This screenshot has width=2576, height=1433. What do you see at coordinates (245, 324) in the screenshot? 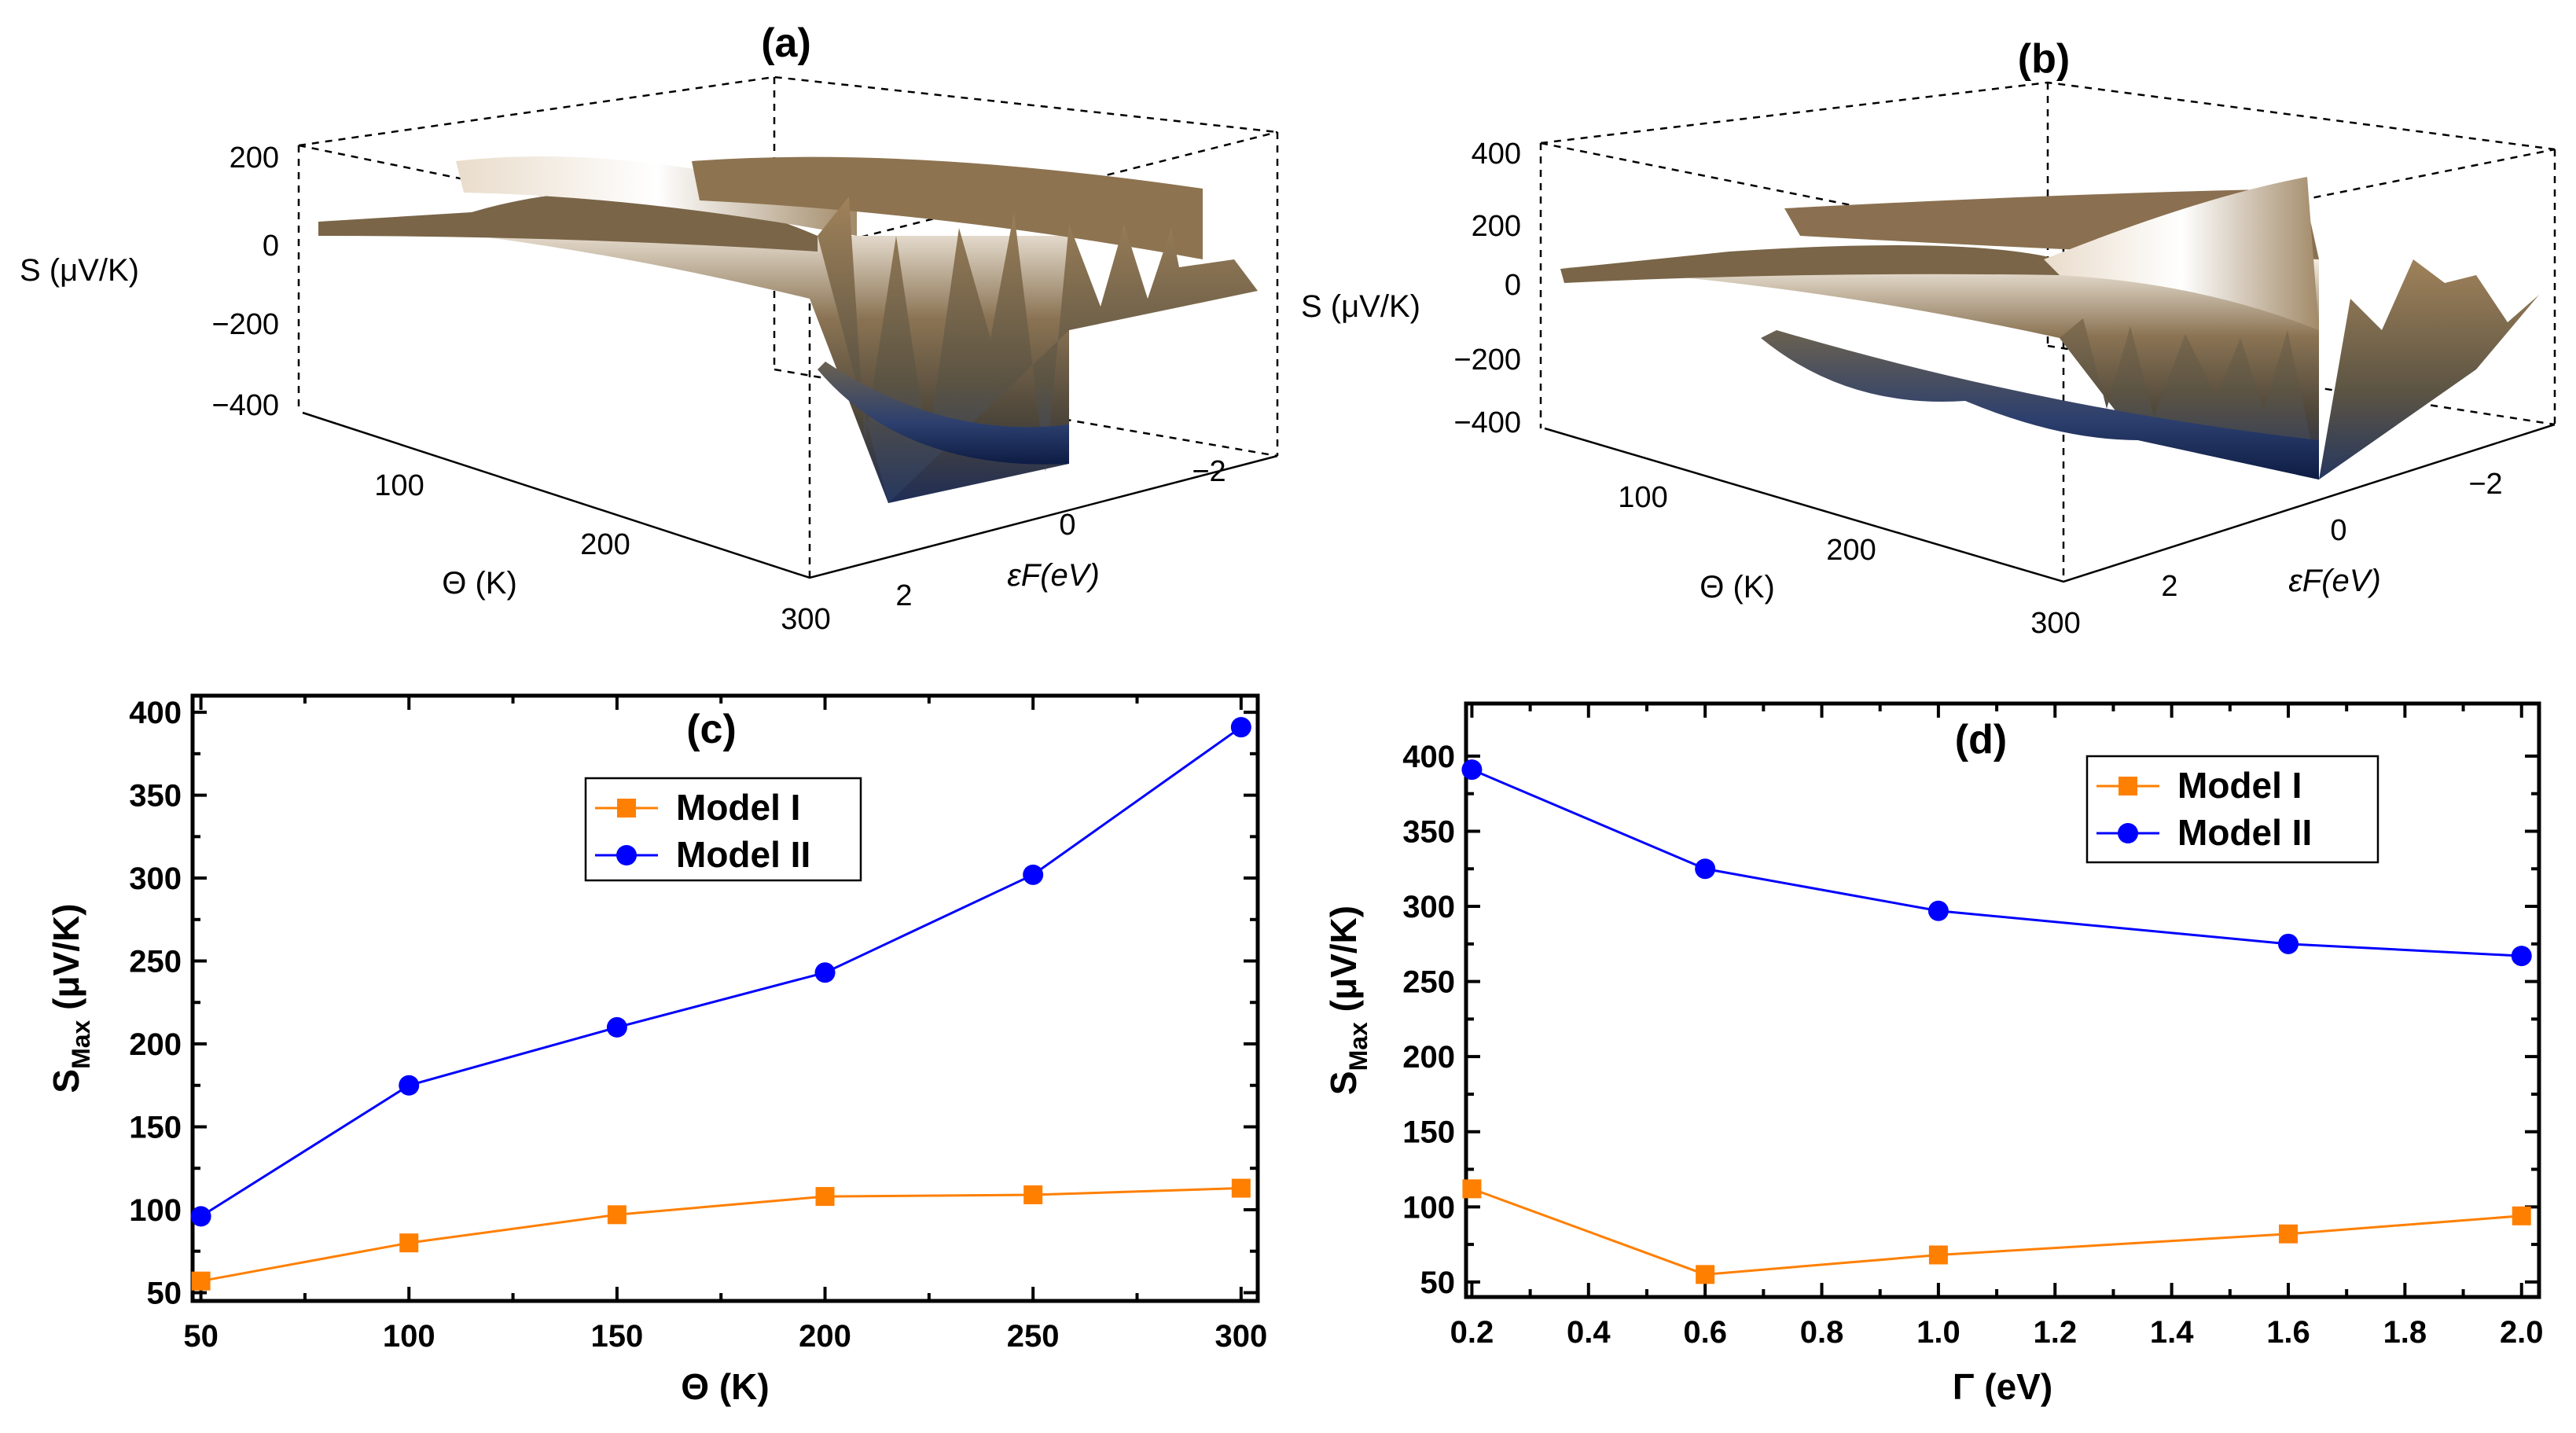
I see `z-tick-a-3: −200` at bounding box center [245, 324].